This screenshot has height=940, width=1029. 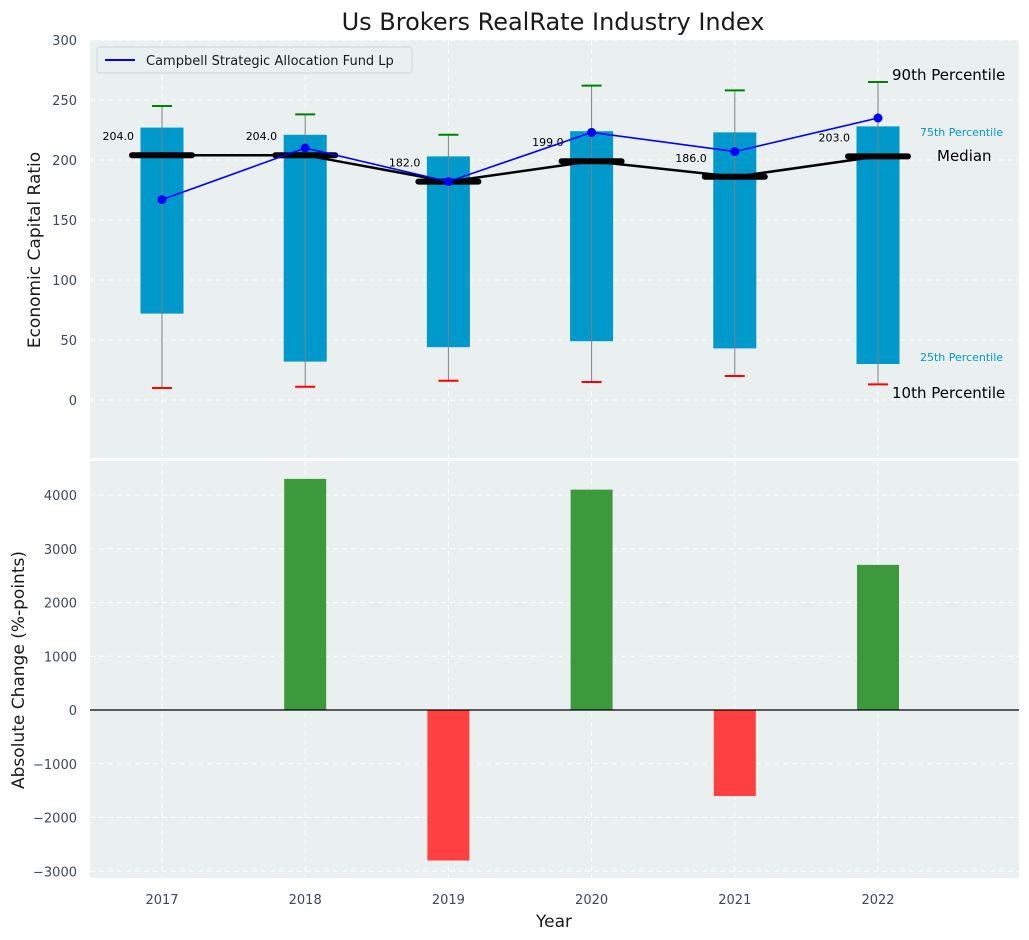 What do you see at coordinates (60, 550) in the screenshot?
I see `bottom-y-tick-label: 3000` at bounding box center [60, 550].